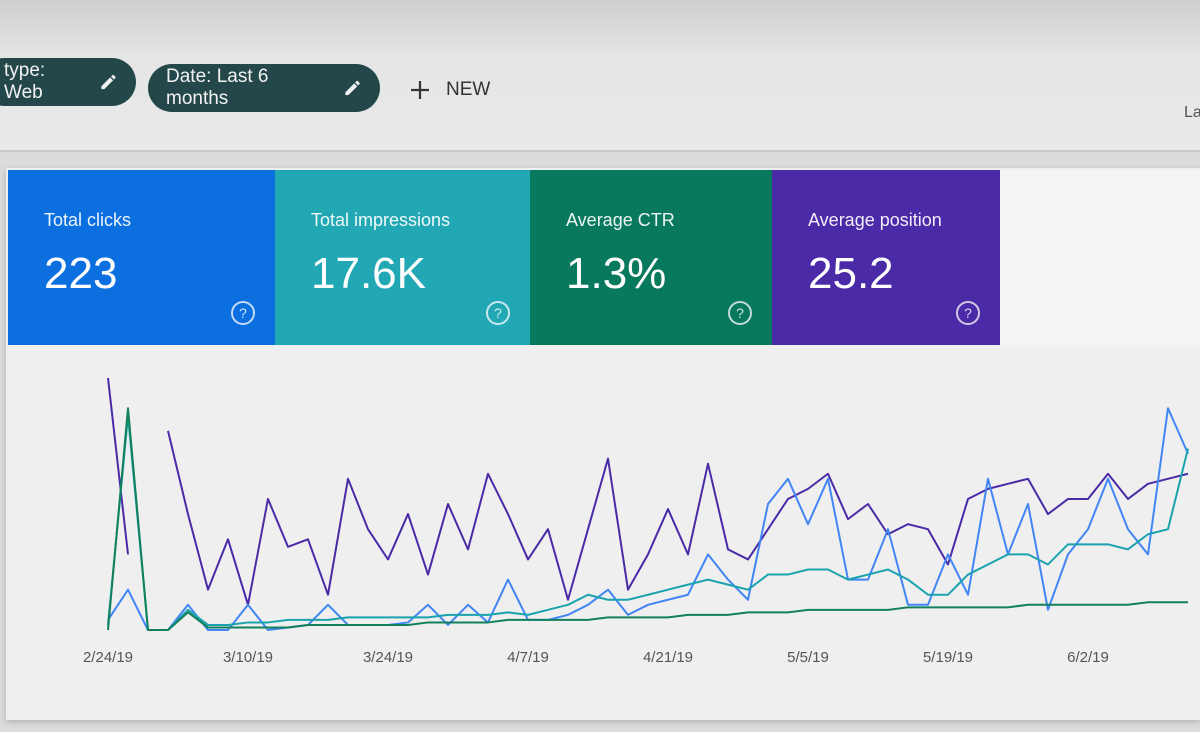 The height and width of the screenshot is (732, 1200). What do you see at coordinates (68, 82) in the screenshot?
I see `filter-chip-type: type: Web` at bounding box center [68, 82].